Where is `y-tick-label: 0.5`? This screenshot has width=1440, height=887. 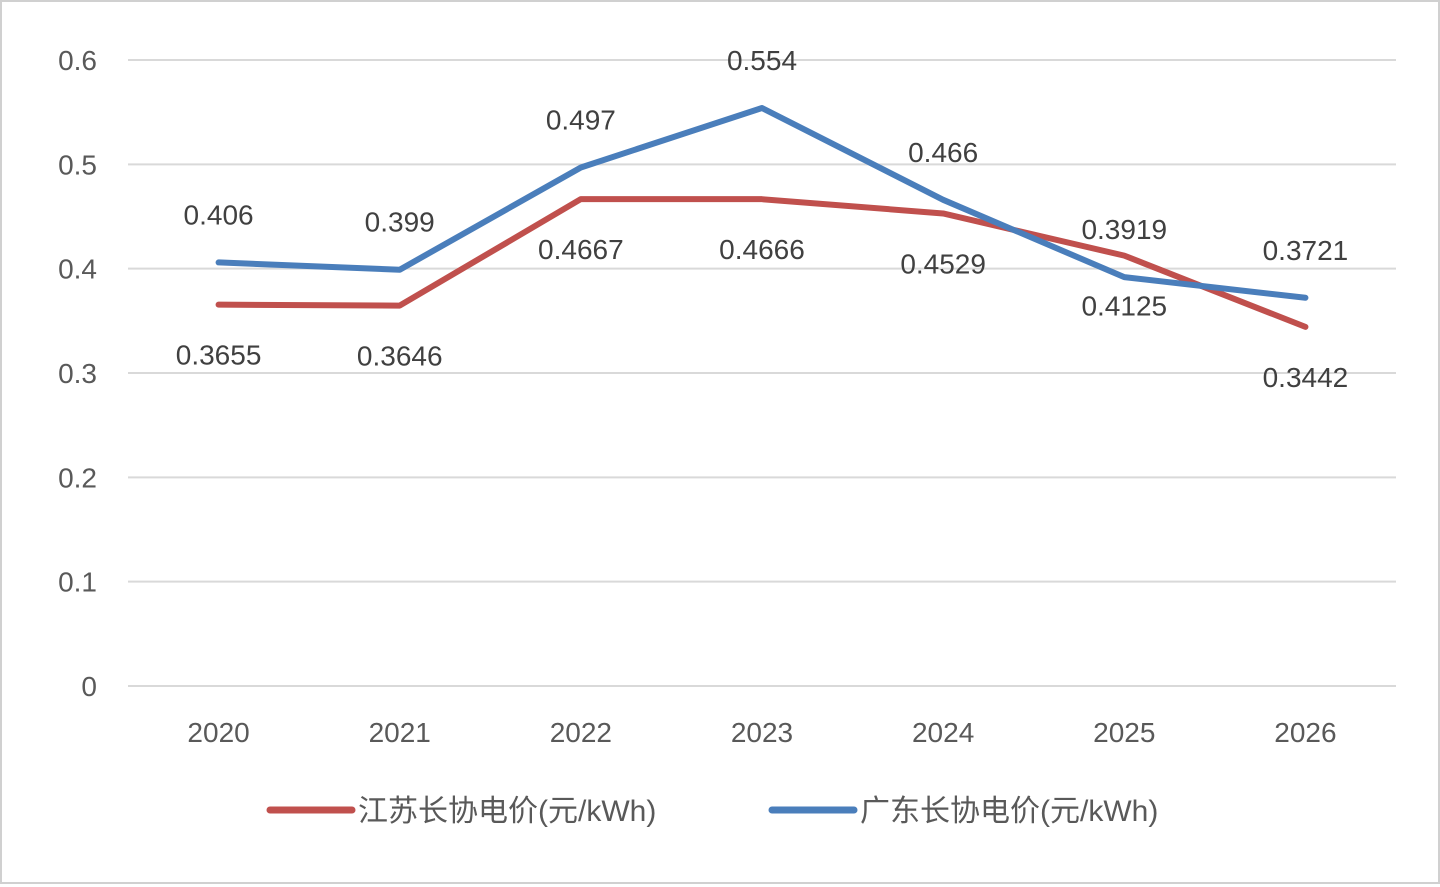
y-tick-label: 0.5 is located at coordinates (77, 164).